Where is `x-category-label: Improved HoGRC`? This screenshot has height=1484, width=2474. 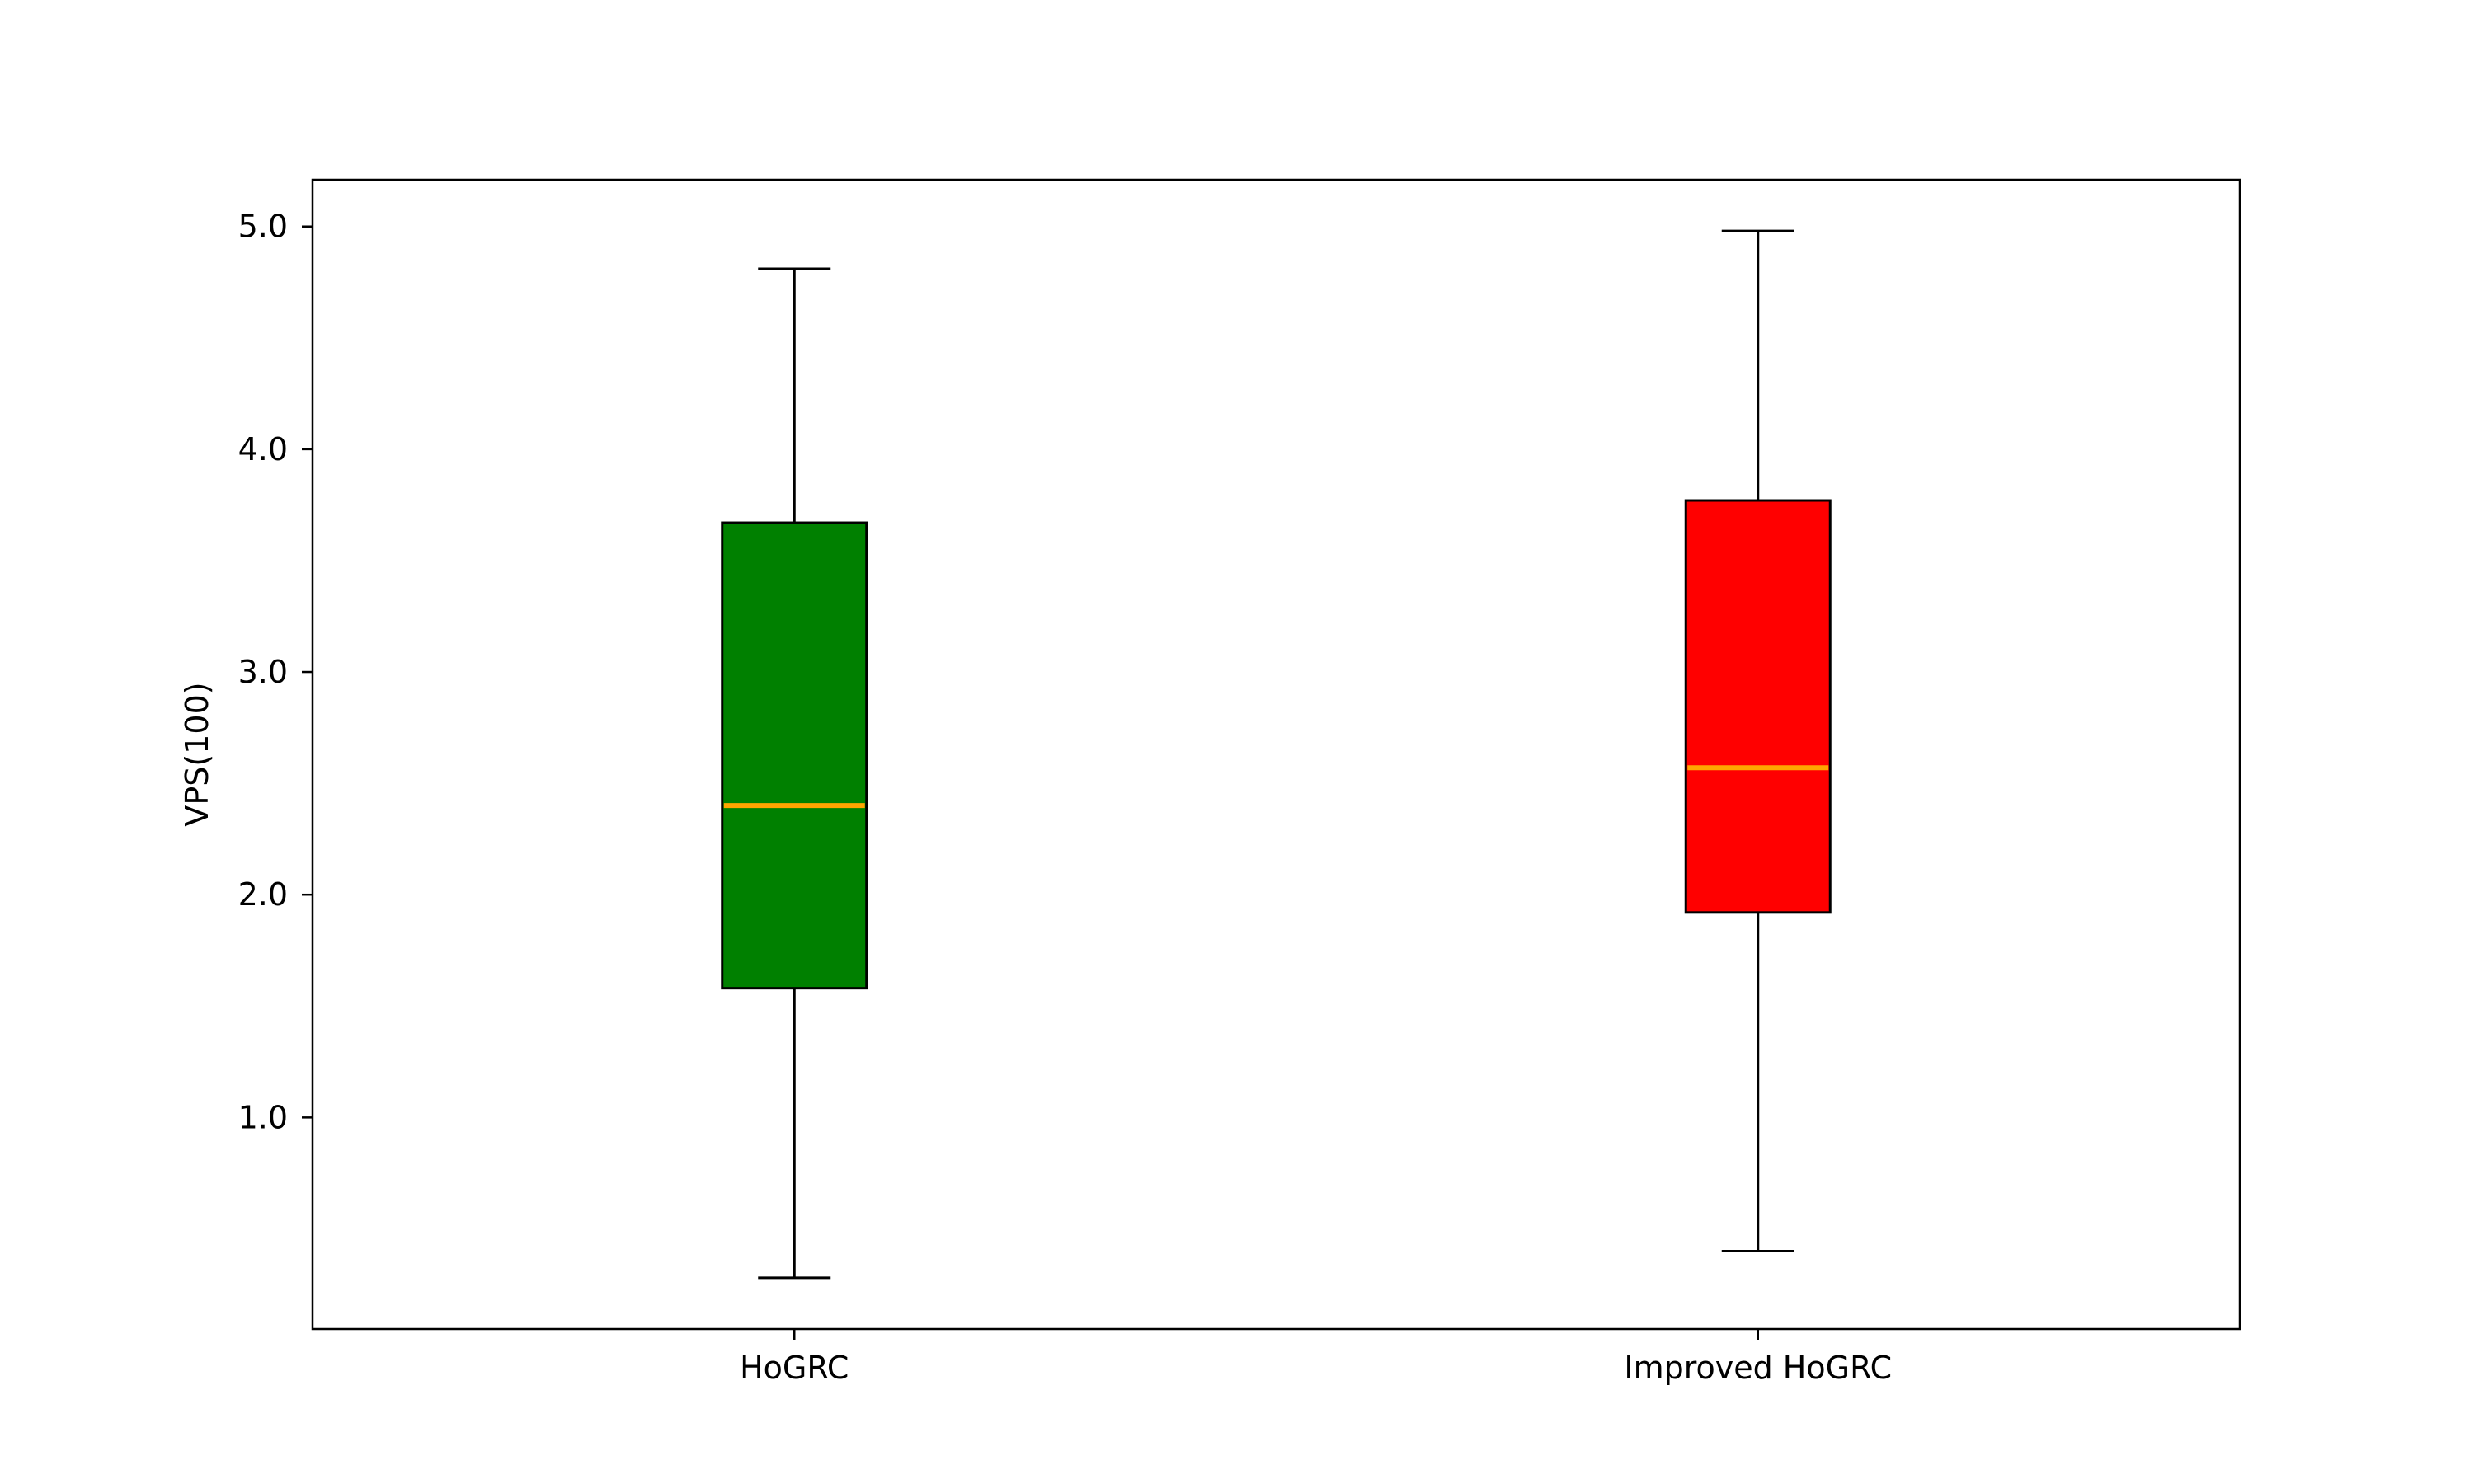
x-category-label: Improved HoGRC is located at coordinates (1758, 1368).